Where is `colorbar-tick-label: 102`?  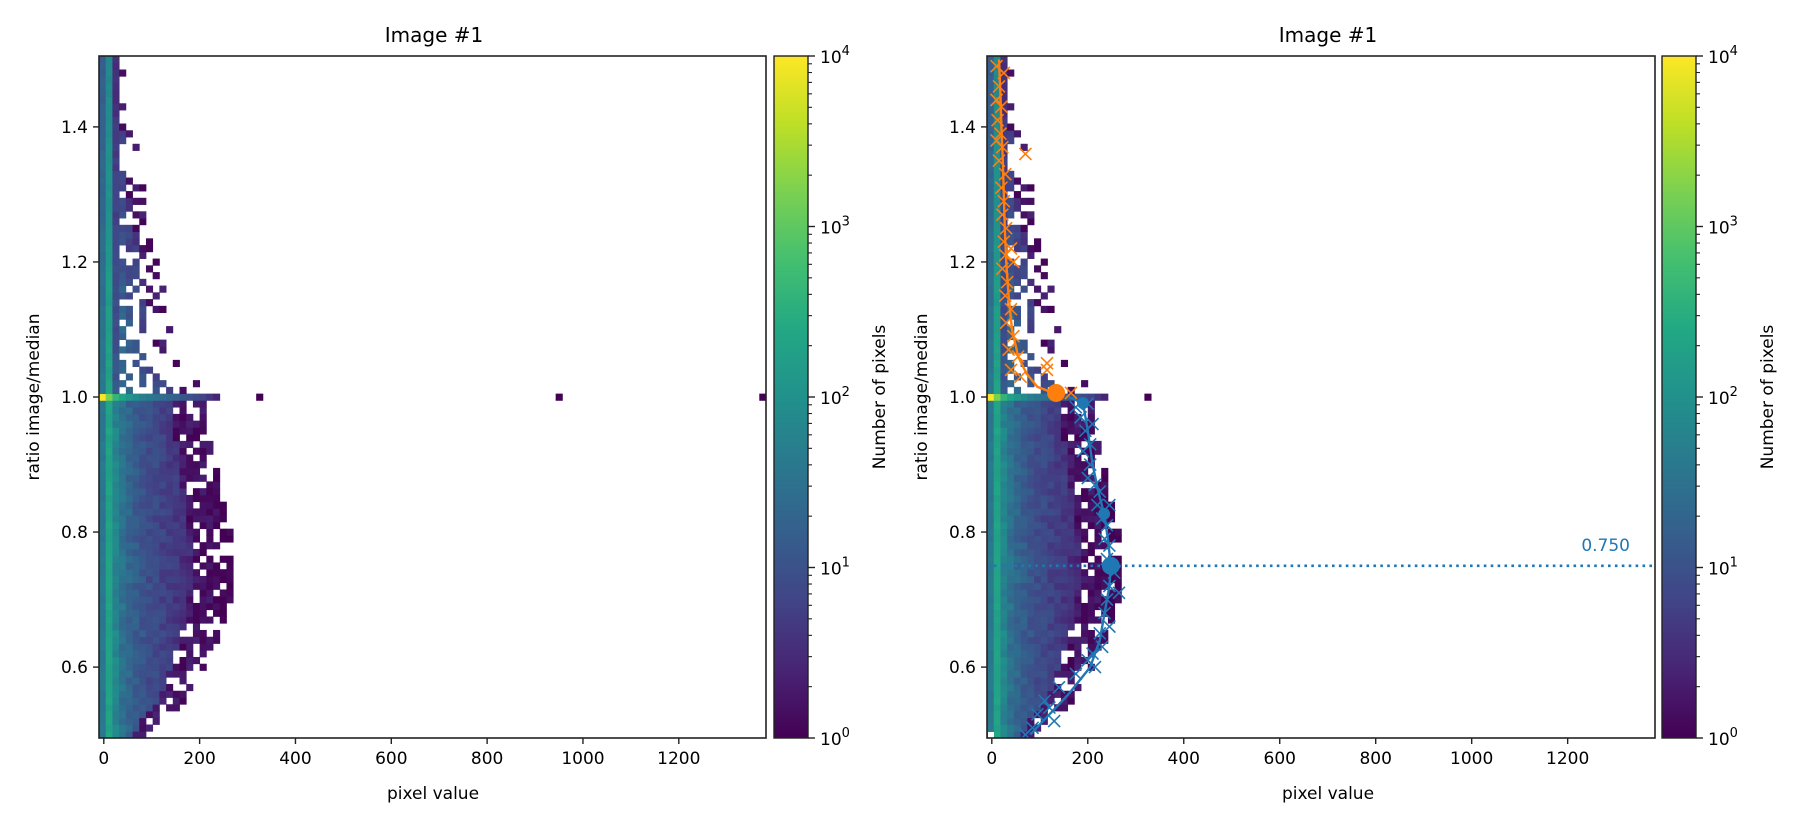
colorbar-tick-label: 102 is located at coordinates (1723, 397).